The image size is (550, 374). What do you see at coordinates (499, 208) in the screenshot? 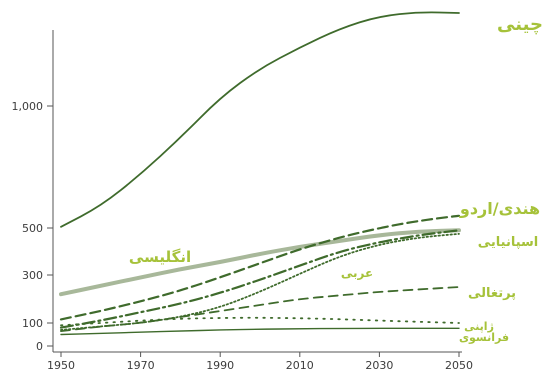
I see `series-label-2: هندی/اردو` at bounding box center [499, 208].